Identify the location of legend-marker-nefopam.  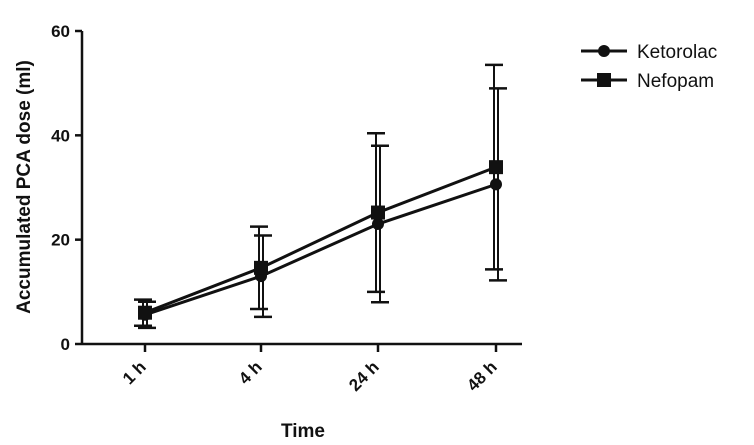
(604, 80).